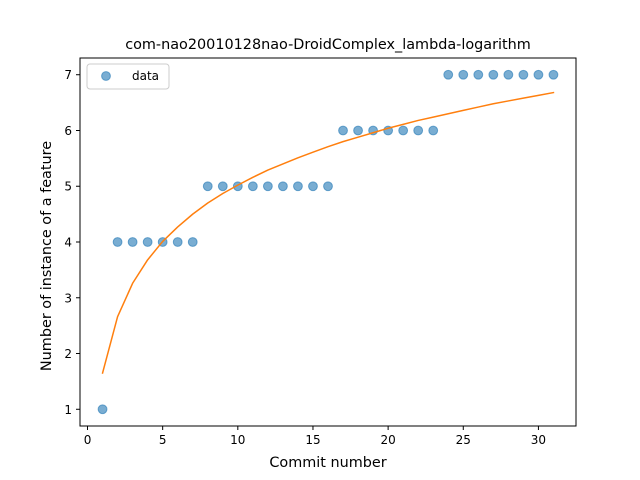  What do you see at coordinates (68, 243) in the screenshot?
I see `y-tick-label: 4` at bounding box center [68, 243].